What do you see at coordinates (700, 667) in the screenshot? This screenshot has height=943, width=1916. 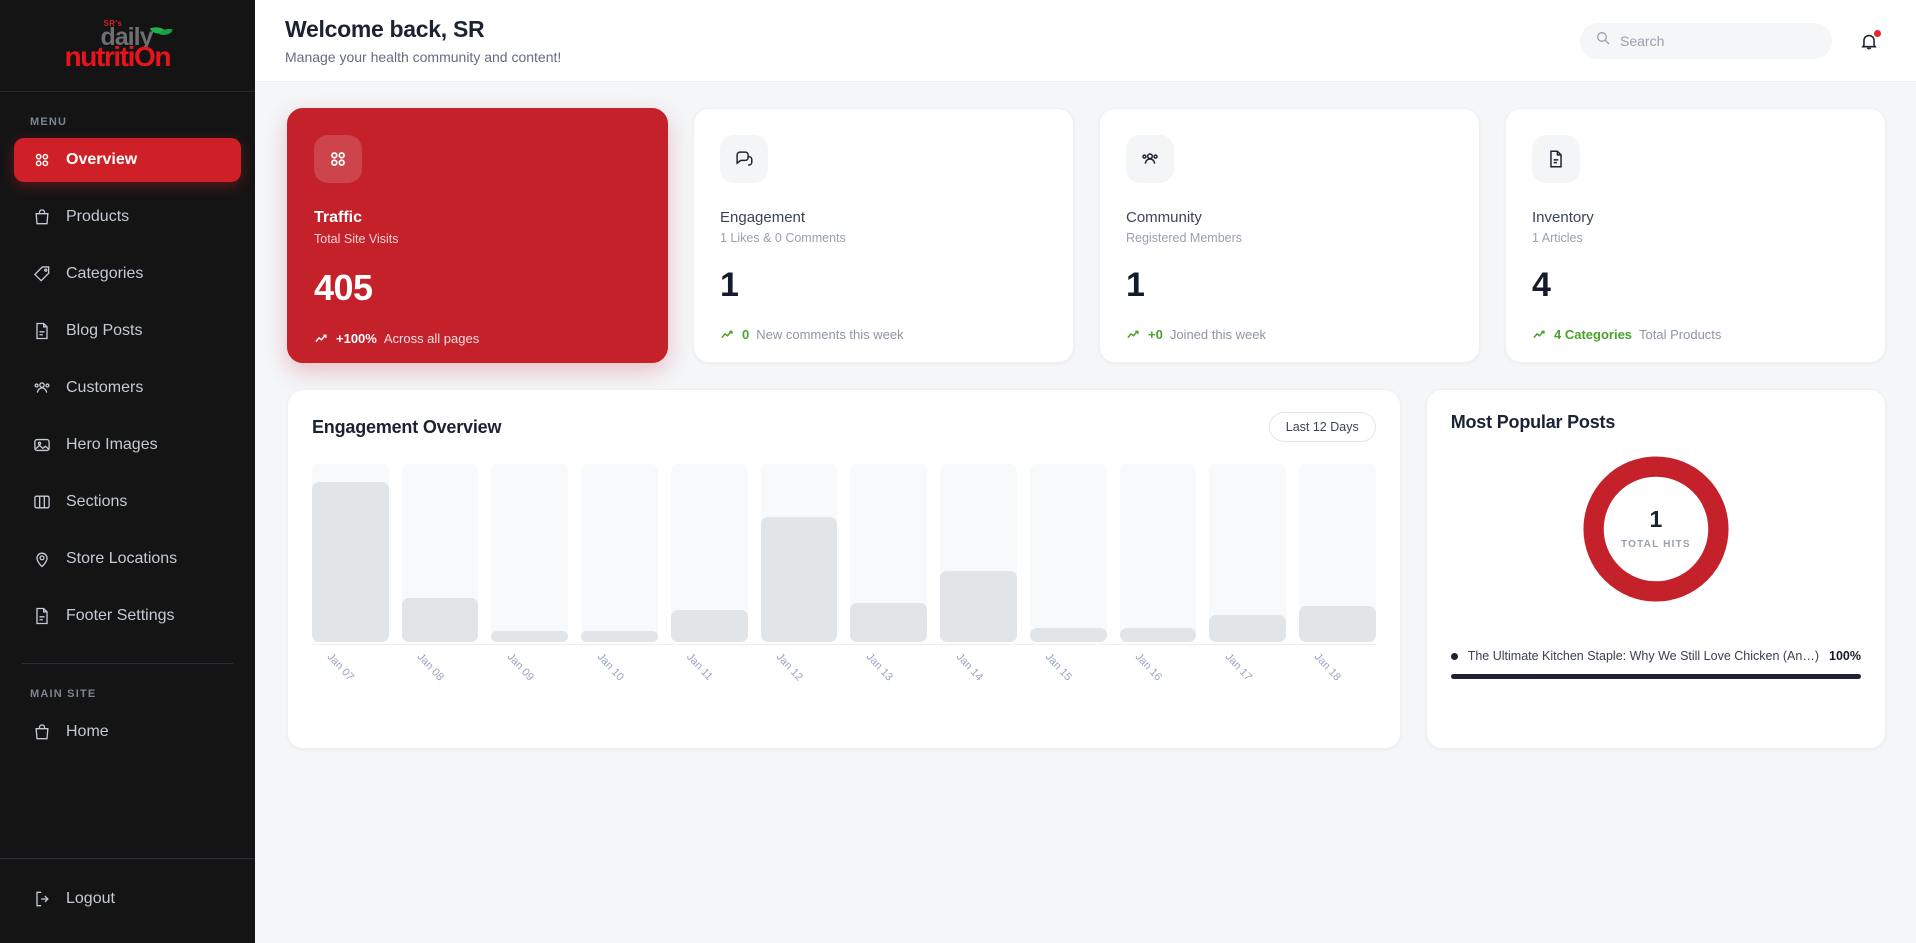 I see `axis-tick-label: Jan 11` at bounding box center [700, 667].